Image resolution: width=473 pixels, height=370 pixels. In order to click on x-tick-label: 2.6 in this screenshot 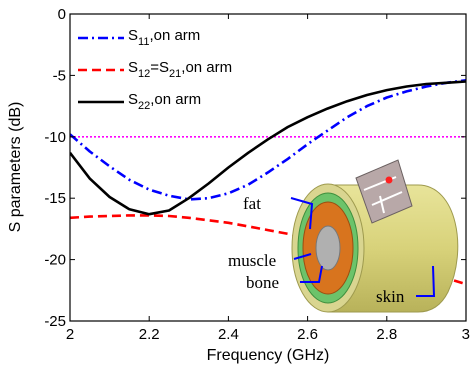, I will do `click(307, 334)`.